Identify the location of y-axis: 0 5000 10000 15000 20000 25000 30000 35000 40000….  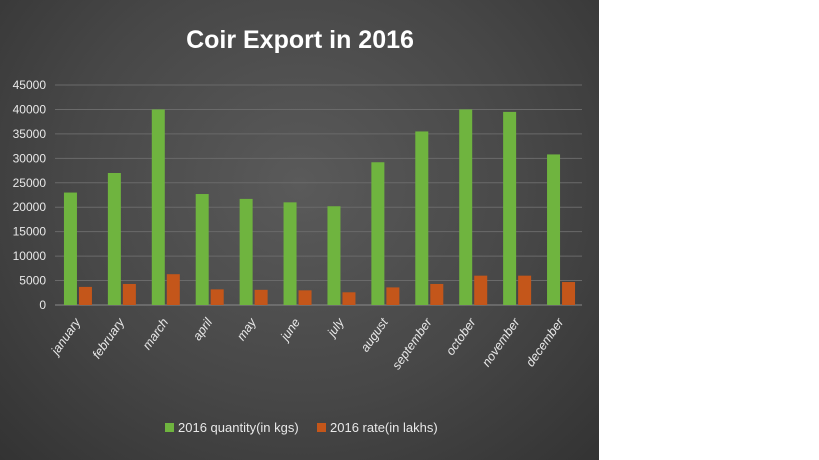
(30, 195).